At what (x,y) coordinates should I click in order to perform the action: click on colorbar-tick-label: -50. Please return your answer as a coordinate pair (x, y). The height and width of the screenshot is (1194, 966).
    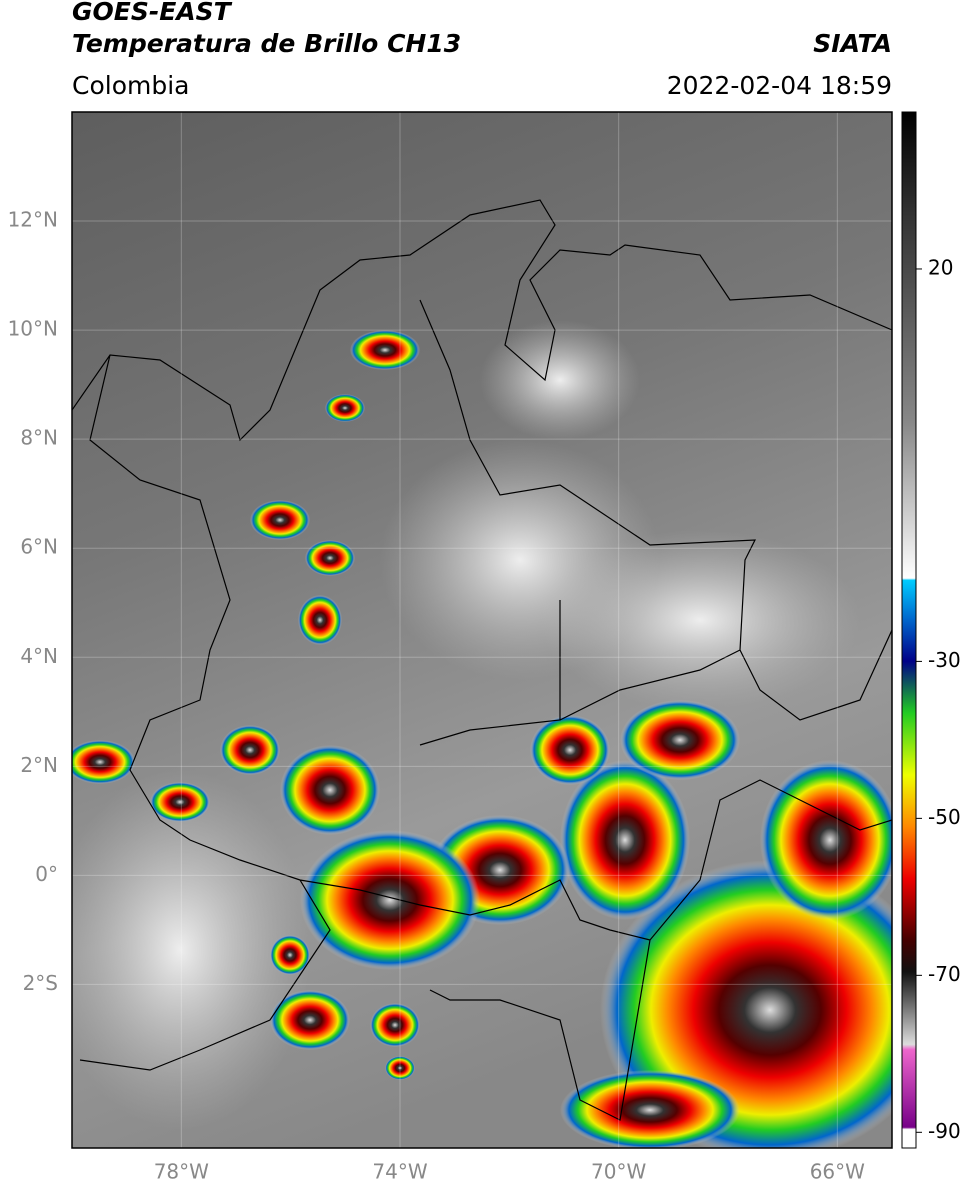
    Looking at the image, I should click on (944, 817).